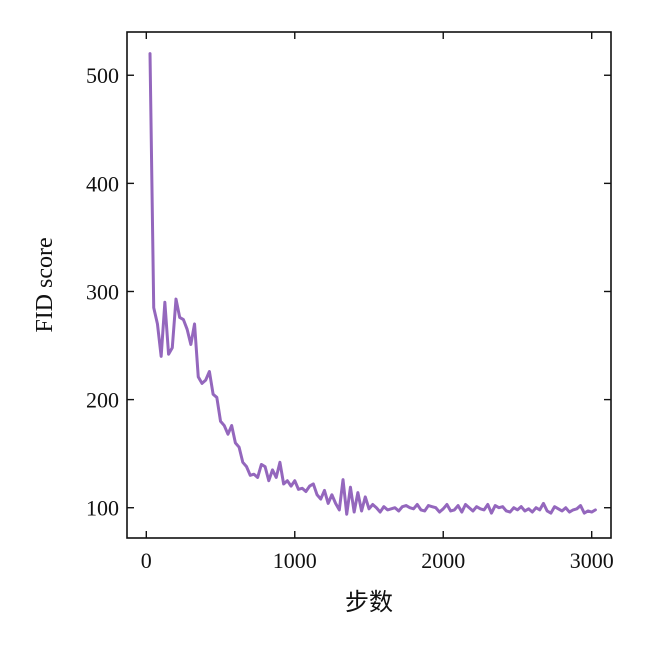 This screenshot has width=650, height=649. What do you see at coordinates (146, 560) in the screenshot?
I see `x-tick-label: 0` at bounding box center [146, 560].